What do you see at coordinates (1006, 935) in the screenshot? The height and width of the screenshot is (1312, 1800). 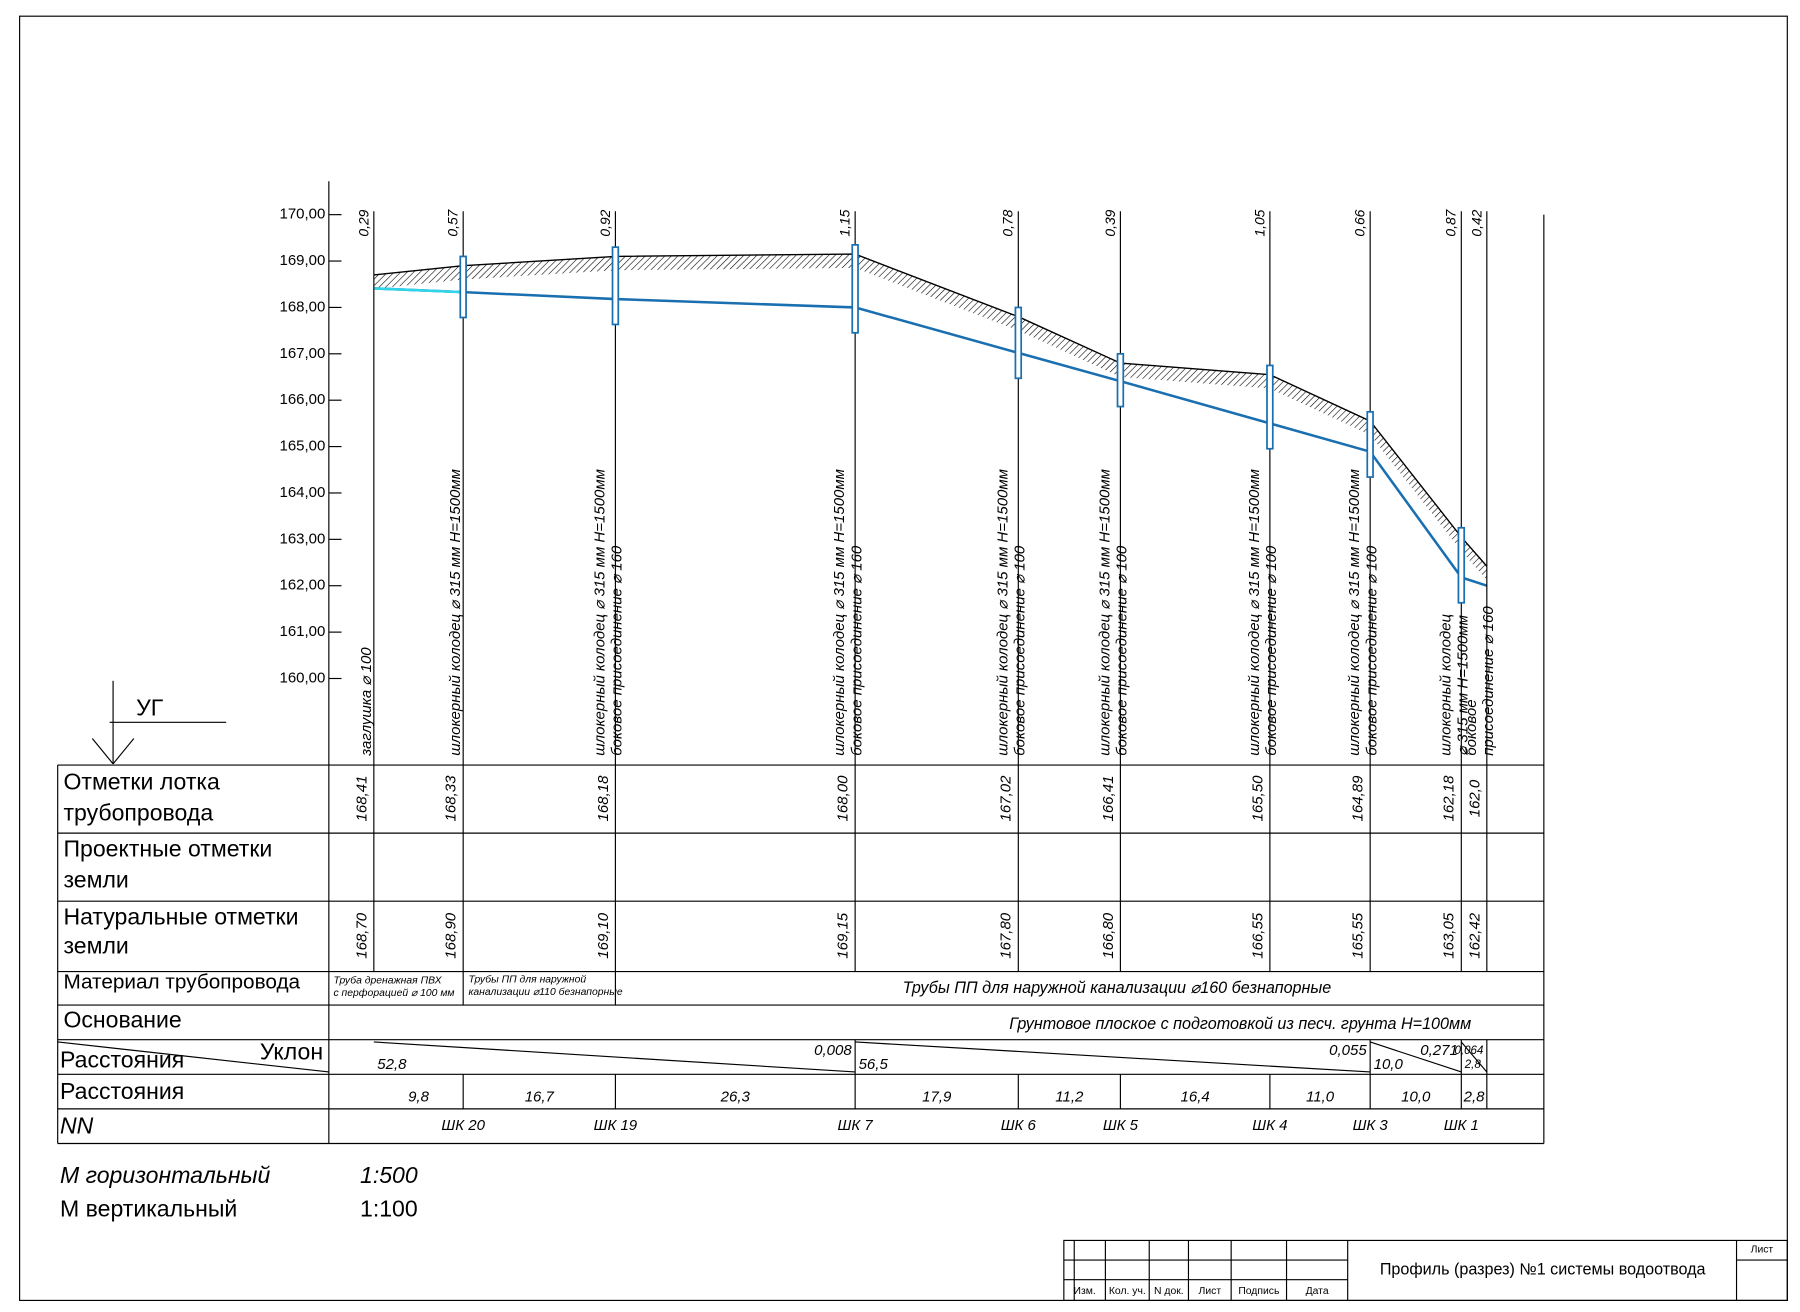 I see `ground-value: 167,80` at bounding box center [1006, 935].